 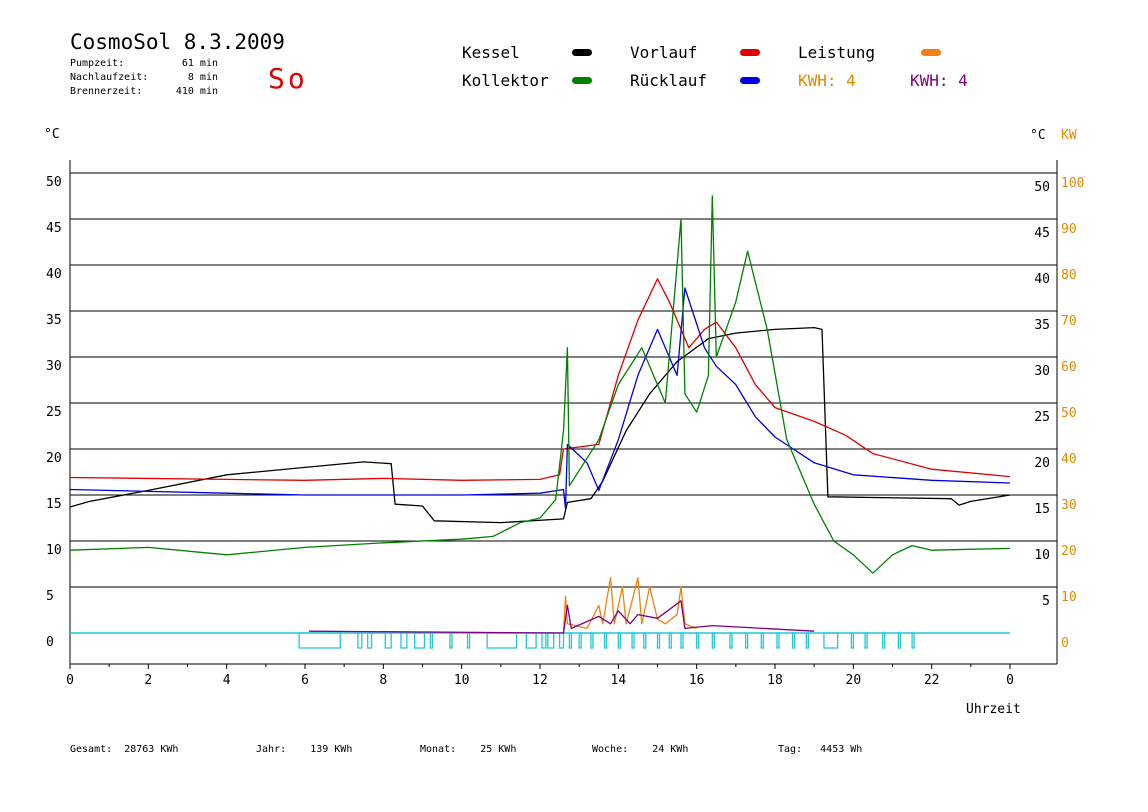 What do you see at coordinates (1069, 229) in the screenshot?
I see `y-tick-label-right-kw: 90` at bounding box center [1069, 229].